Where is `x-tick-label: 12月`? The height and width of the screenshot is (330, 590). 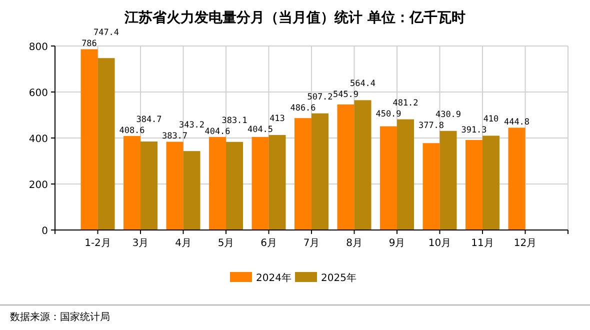 x-tick-label: 12月 is located at coordinates (525, 243).